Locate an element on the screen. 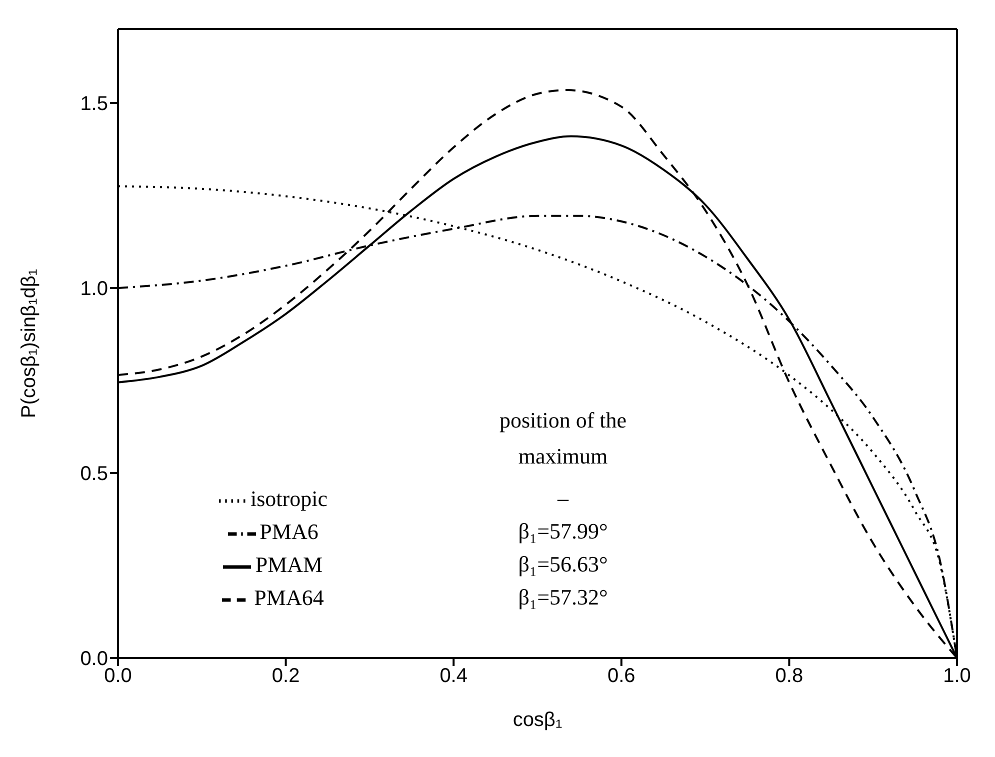 The width and height of the screenshot is (995, 757). annotation: β₁=56.63° is located at coordinates (563, 564).